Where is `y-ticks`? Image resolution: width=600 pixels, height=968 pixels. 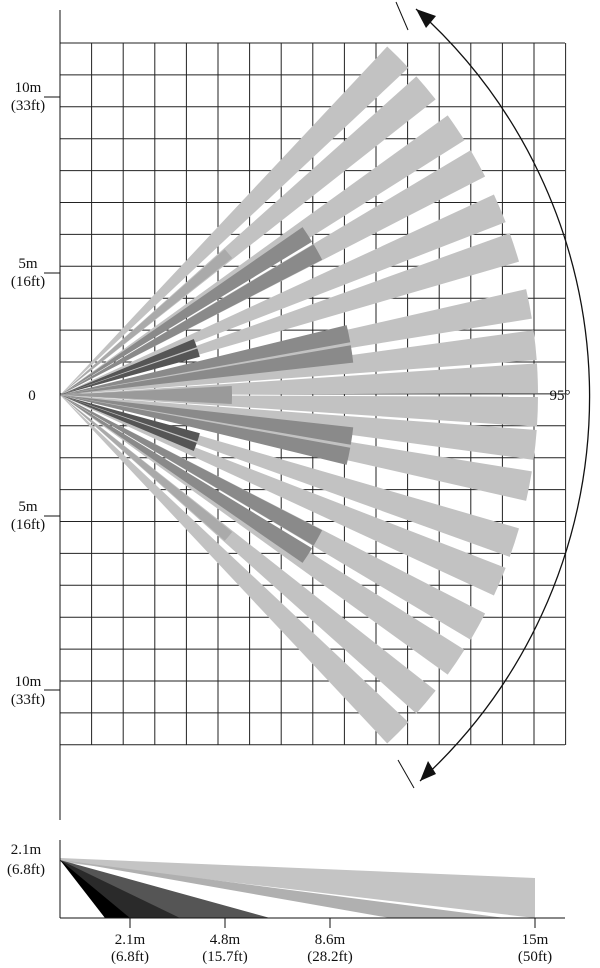
y-ticks is located at coordinates (52, 393).